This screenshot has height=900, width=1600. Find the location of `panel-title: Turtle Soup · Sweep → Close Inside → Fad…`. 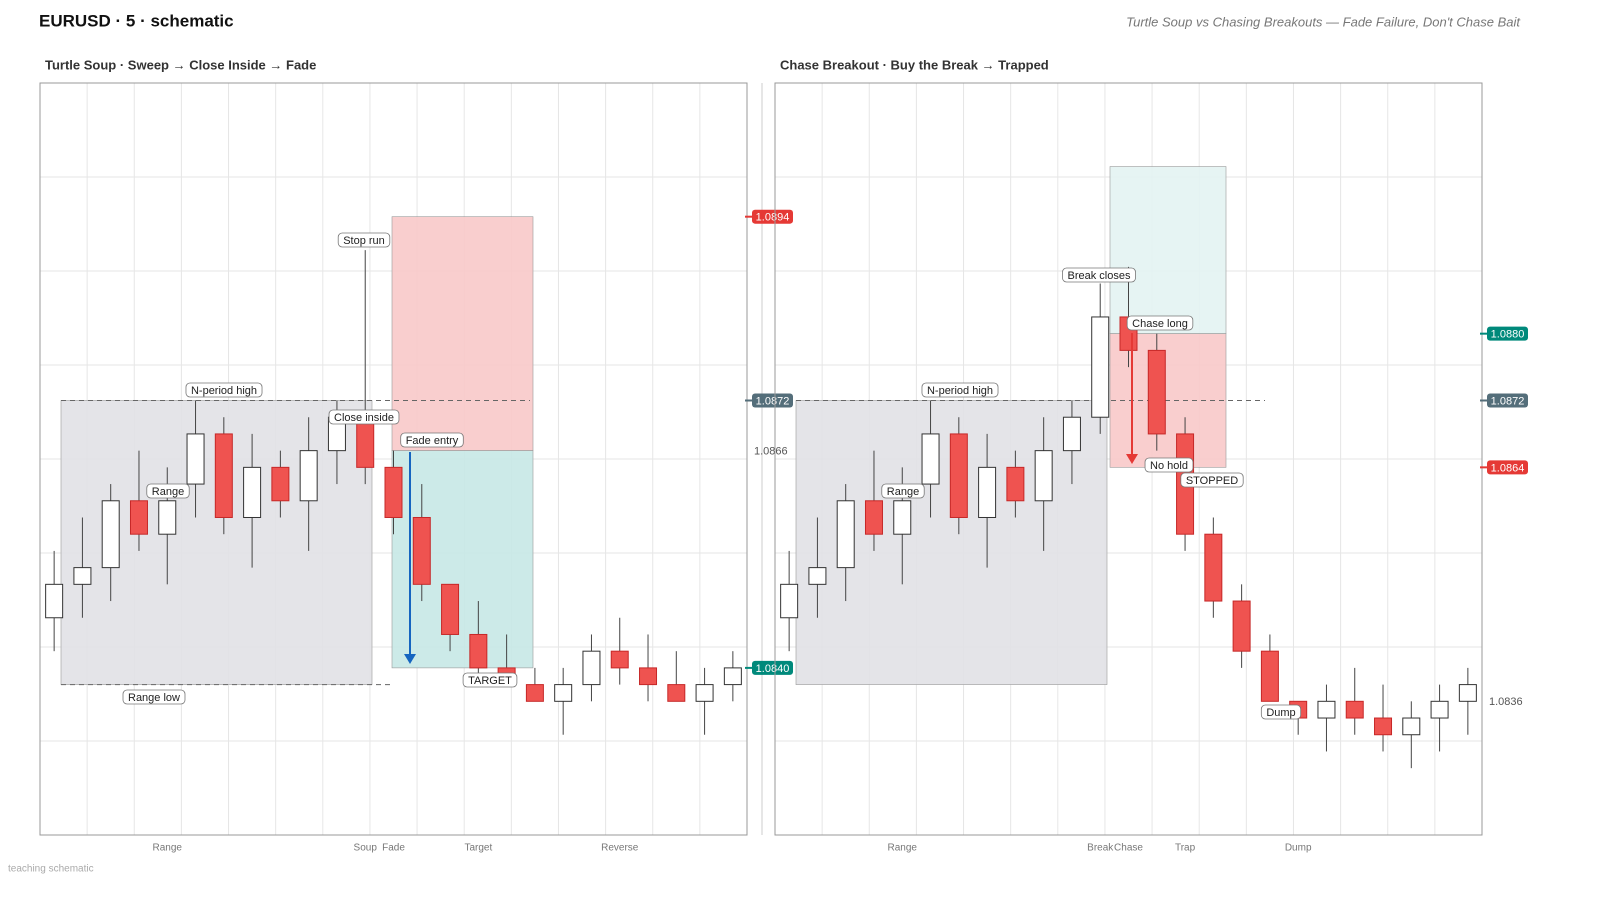

panel-title: Turtle Soup · Sweep → Close Inside → Fad… is located at coordinates (180, 64).